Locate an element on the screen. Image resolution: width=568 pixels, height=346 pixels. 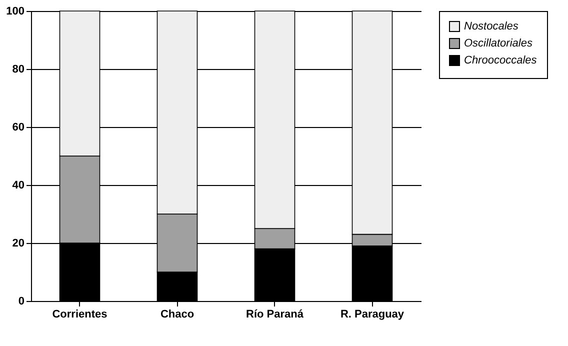
y-tick-label: 40 is located at coordinates (18, 186).